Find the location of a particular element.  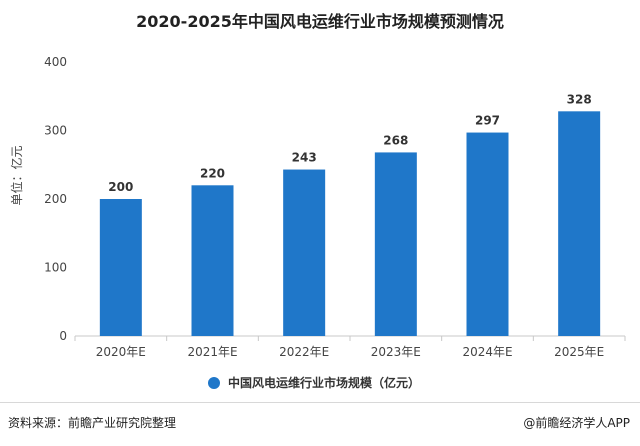

credit-note: @前瞻经济学人APP is located at coordinates (576, 423).